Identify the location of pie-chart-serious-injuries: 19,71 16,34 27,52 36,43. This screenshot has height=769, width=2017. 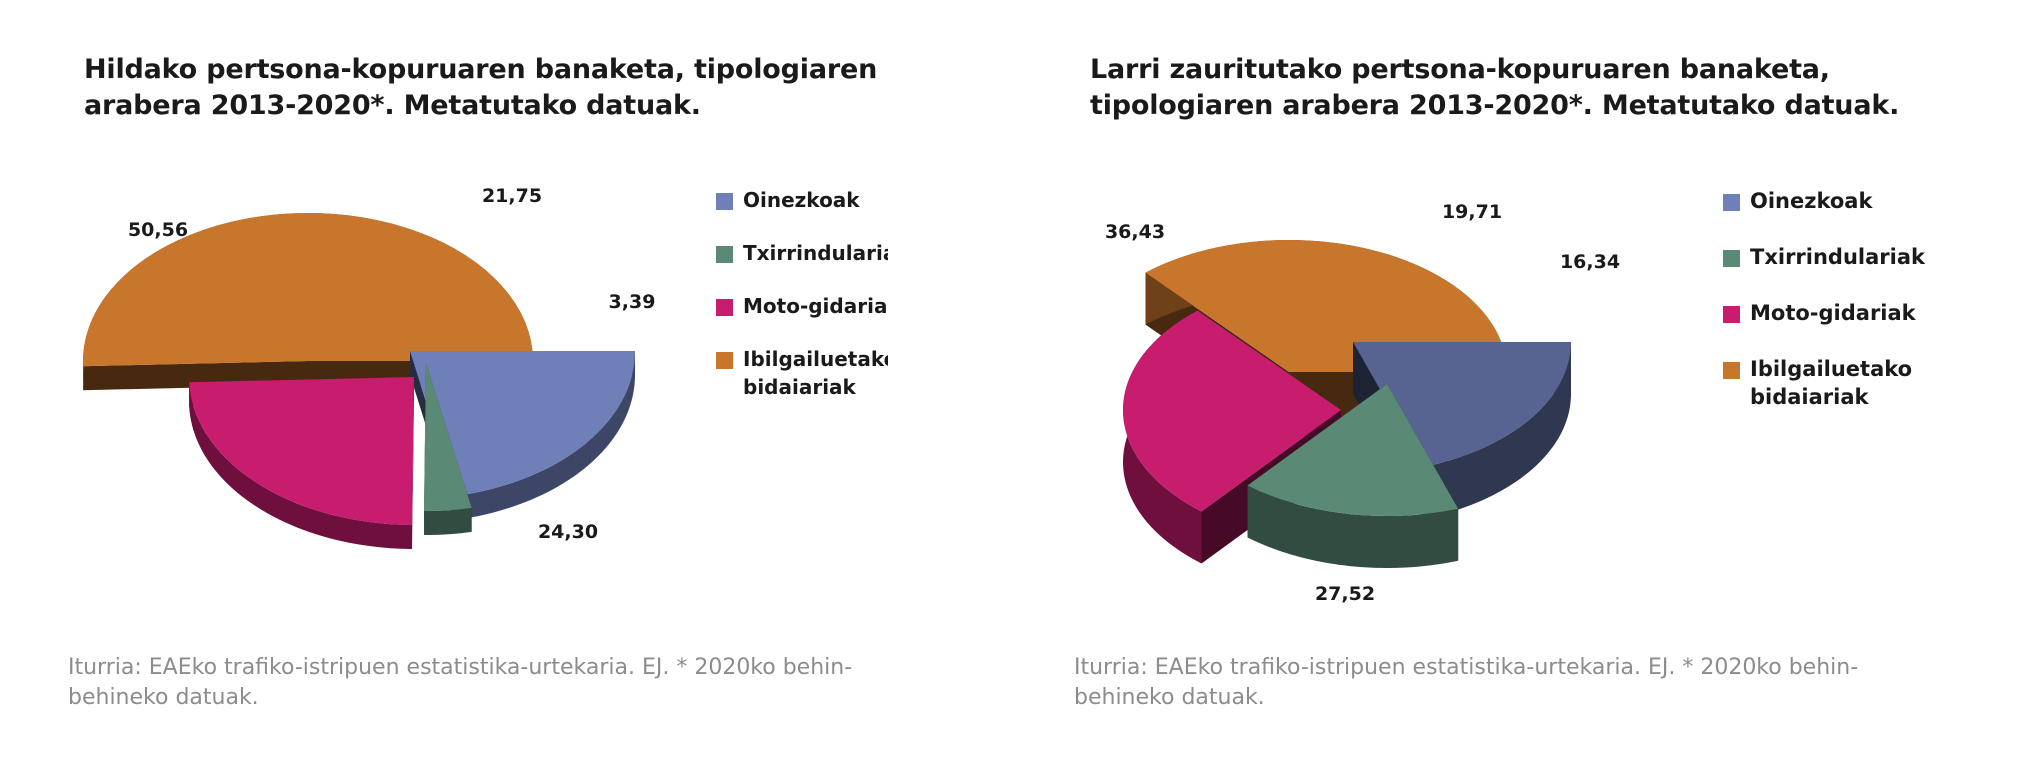
(1362, 403).